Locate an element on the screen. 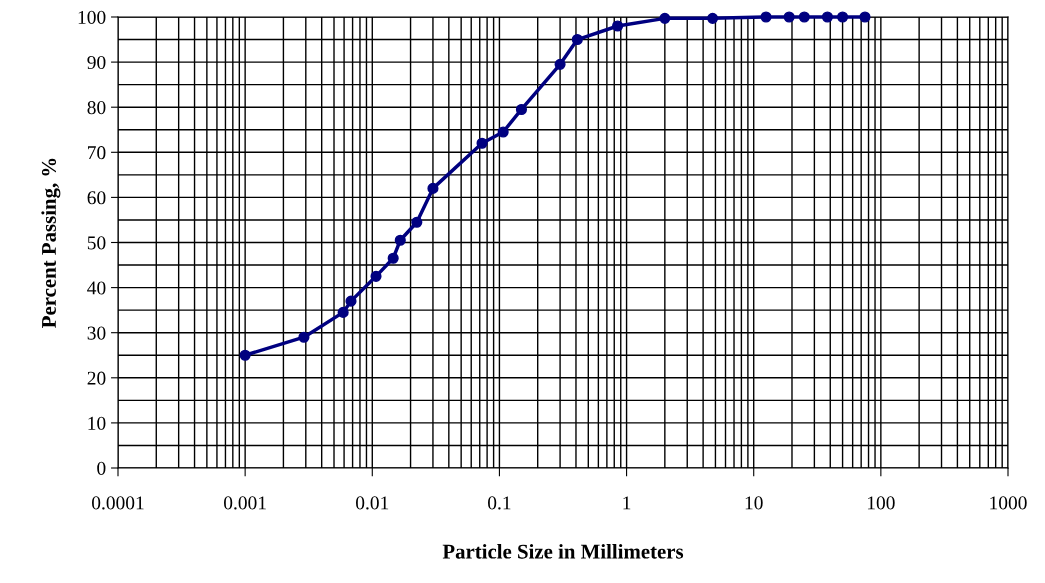 Image resolution: width=1045 pixels, height=583 pixels. y-tick-label: 40 is located at coordinates (96, 288).